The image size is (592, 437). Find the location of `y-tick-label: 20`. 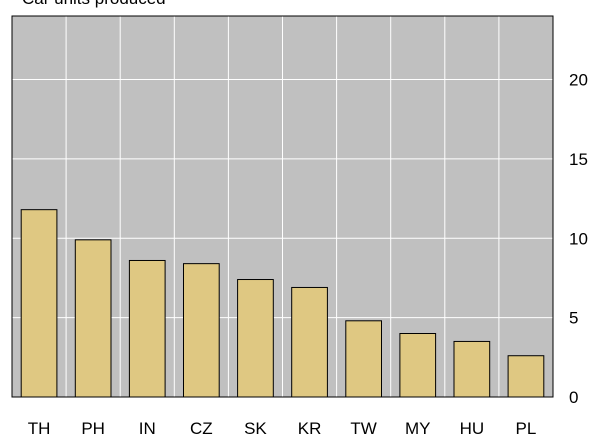

y-tick-label: 20 is located at coordinates (578, 80).